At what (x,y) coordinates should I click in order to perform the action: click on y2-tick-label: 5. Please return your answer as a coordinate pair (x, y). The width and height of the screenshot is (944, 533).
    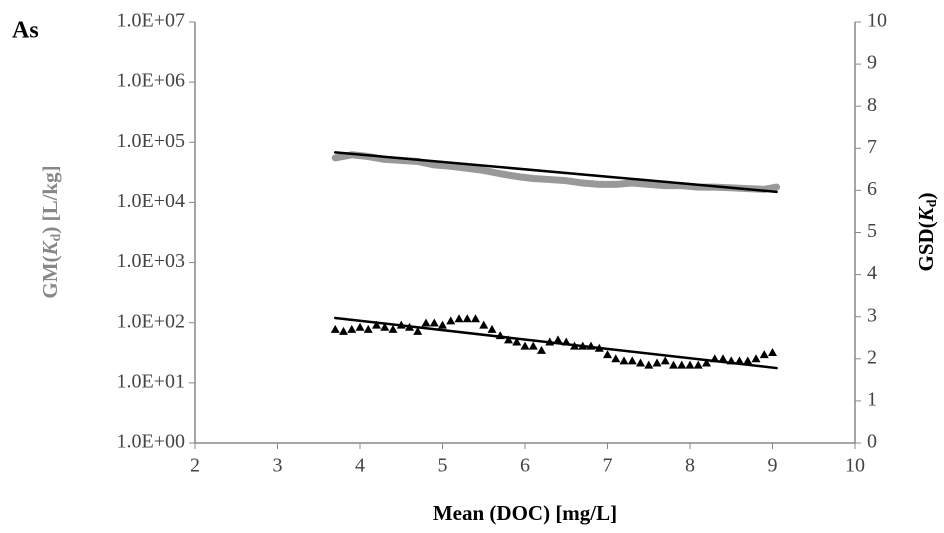
    Looking at the image, I should click on (872, 231).